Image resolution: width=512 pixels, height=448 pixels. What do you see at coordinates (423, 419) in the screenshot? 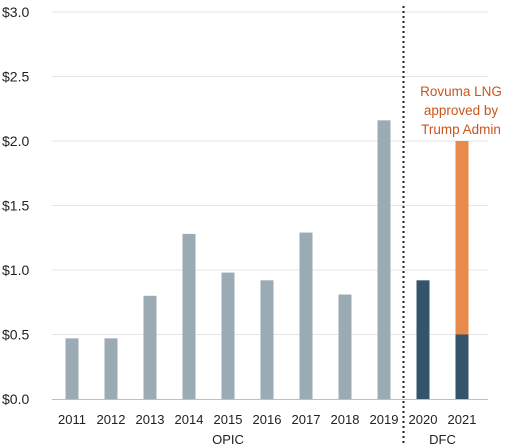
I see `x-tick-label: 2020` at bounding box center [423, 419].